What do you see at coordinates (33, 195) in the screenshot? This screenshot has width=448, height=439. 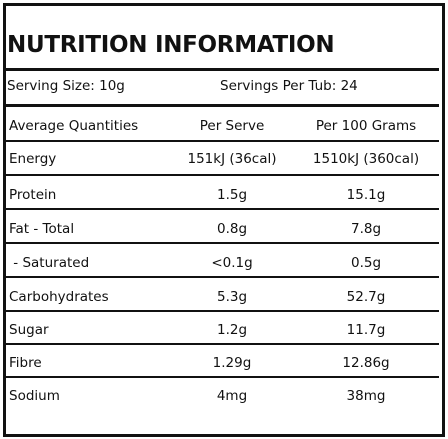 I see `row-label: Protein` at bounding box center [33, 195].